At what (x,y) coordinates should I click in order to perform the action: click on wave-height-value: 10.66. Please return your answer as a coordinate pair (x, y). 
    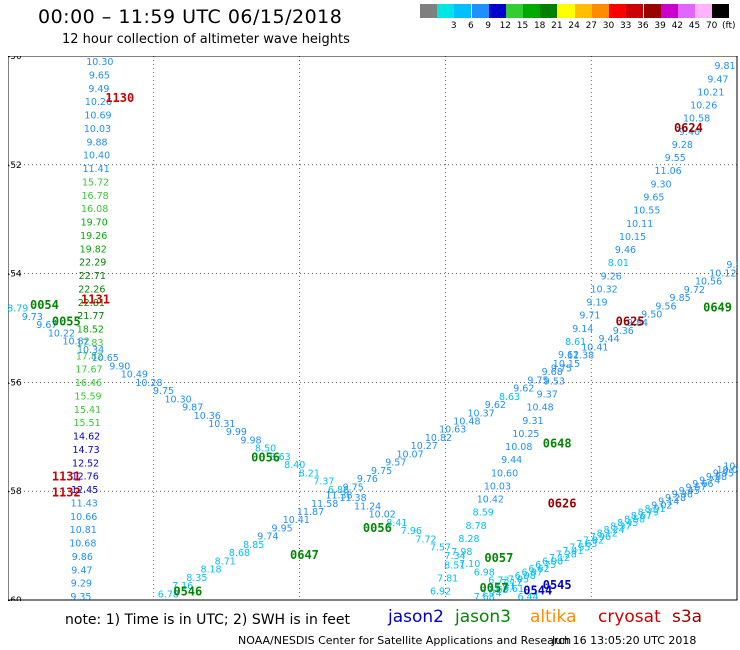
    Looking at the image, I should click on (83, 517).